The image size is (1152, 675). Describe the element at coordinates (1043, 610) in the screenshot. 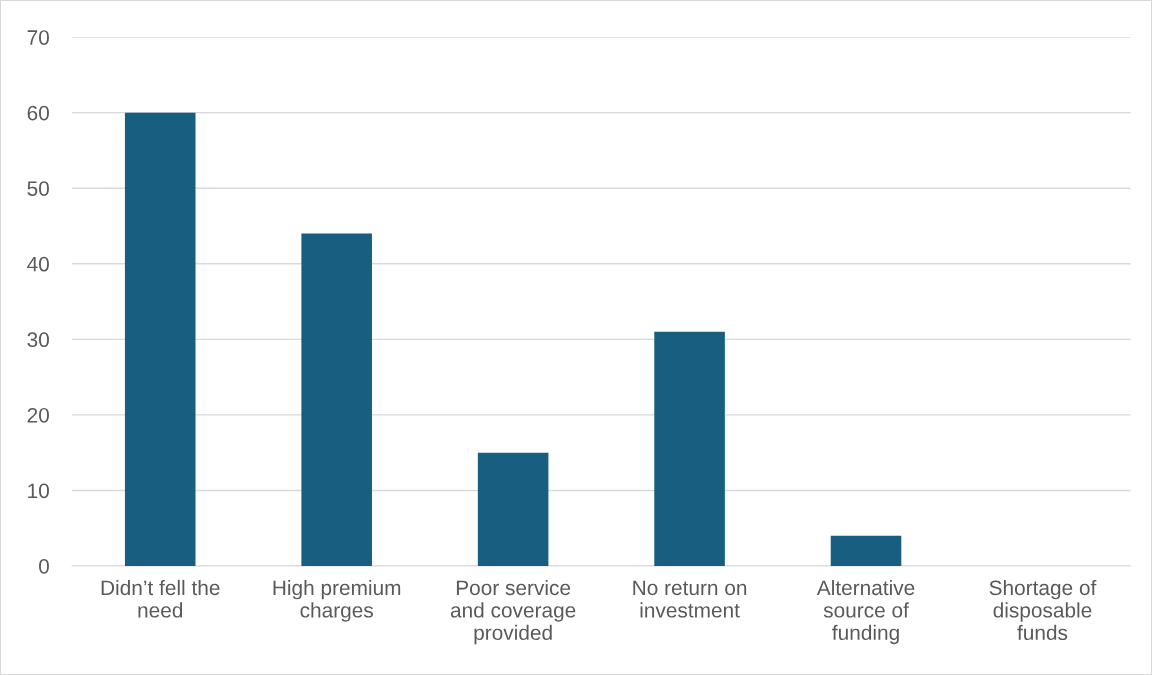

I see `x-tick-label: Shortage of disposable funds` at that location.